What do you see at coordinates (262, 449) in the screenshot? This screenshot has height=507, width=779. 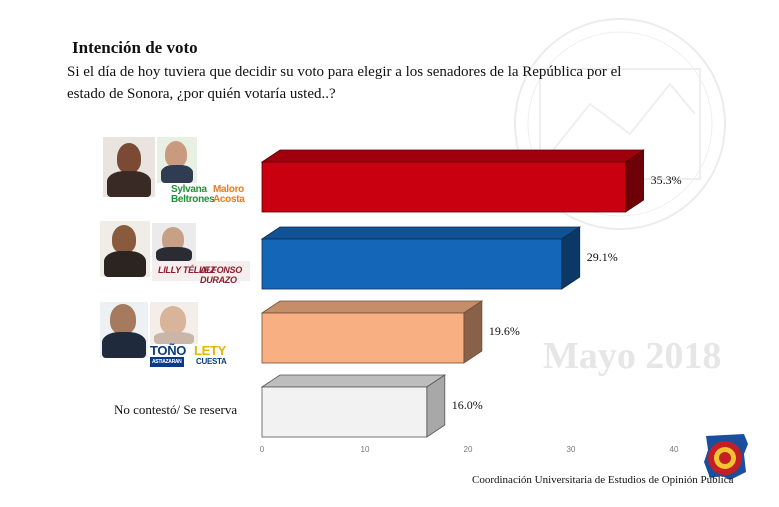 I see `x-tick-label: 0` at bounding box center [262, 449].